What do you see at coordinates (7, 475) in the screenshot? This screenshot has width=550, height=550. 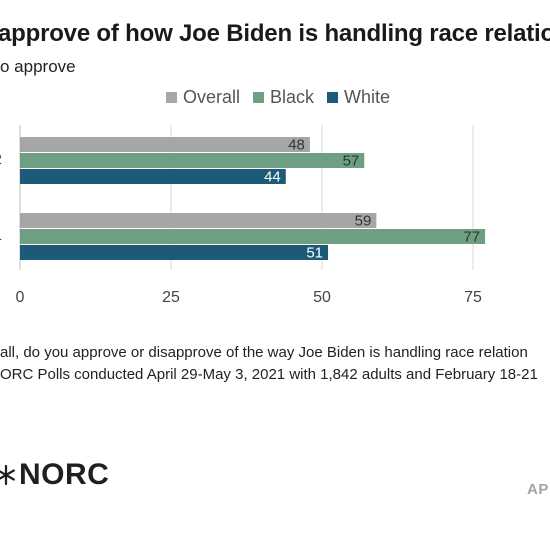 I see `star-burst-icon` at bounding box center [7, 475].